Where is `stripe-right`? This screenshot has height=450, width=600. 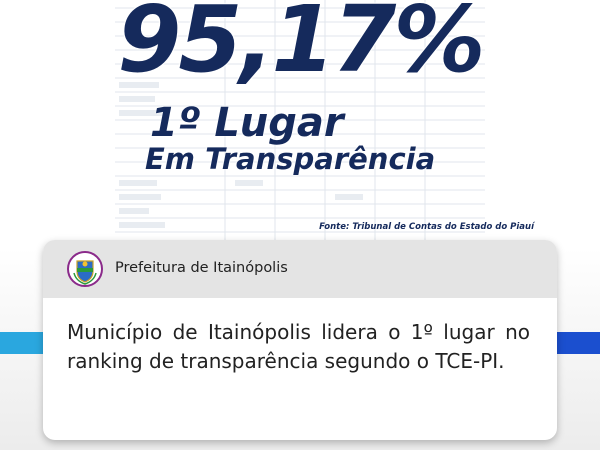 stripe-right is located at coordinates (575, 343).